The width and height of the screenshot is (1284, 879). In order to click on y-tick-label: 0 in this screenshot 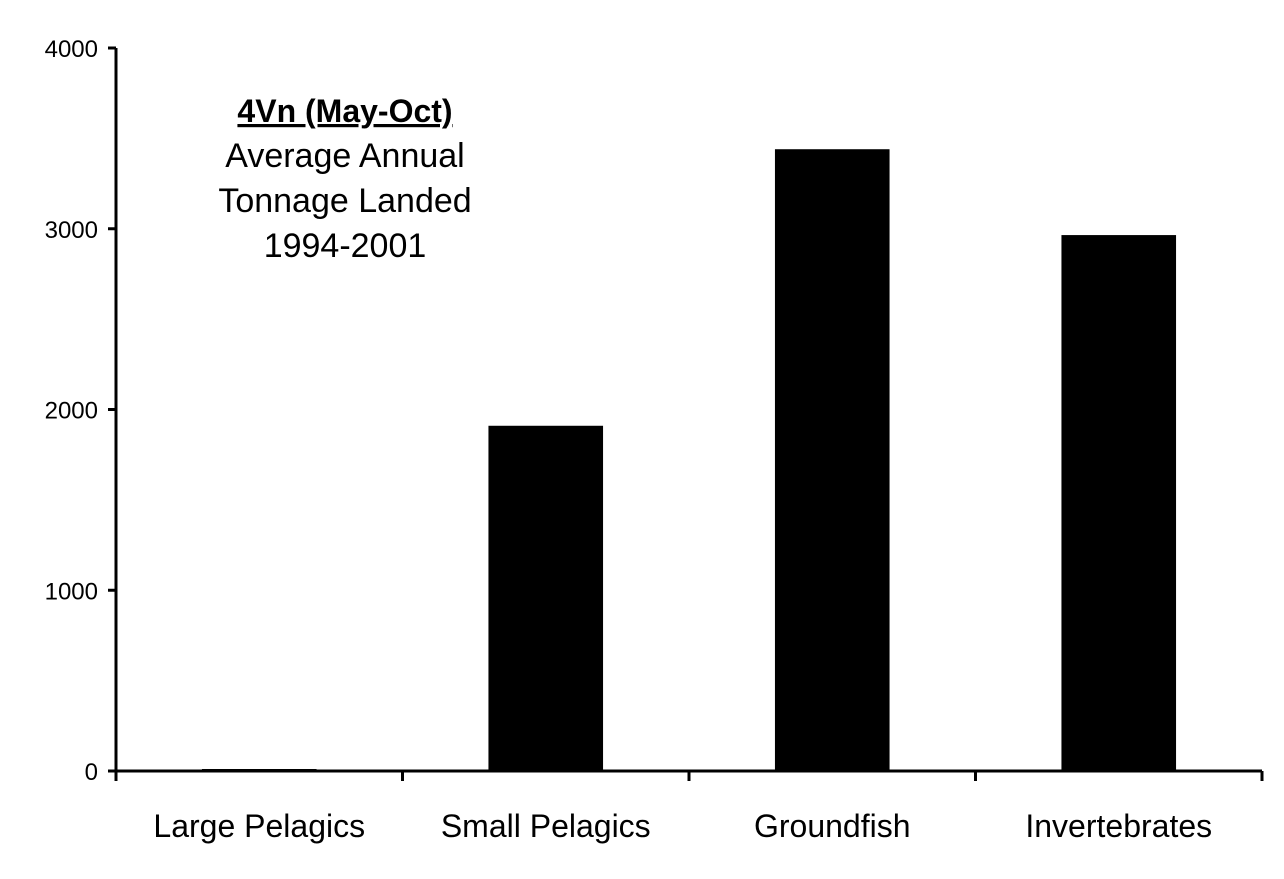, I will do `click(91, 772)`.